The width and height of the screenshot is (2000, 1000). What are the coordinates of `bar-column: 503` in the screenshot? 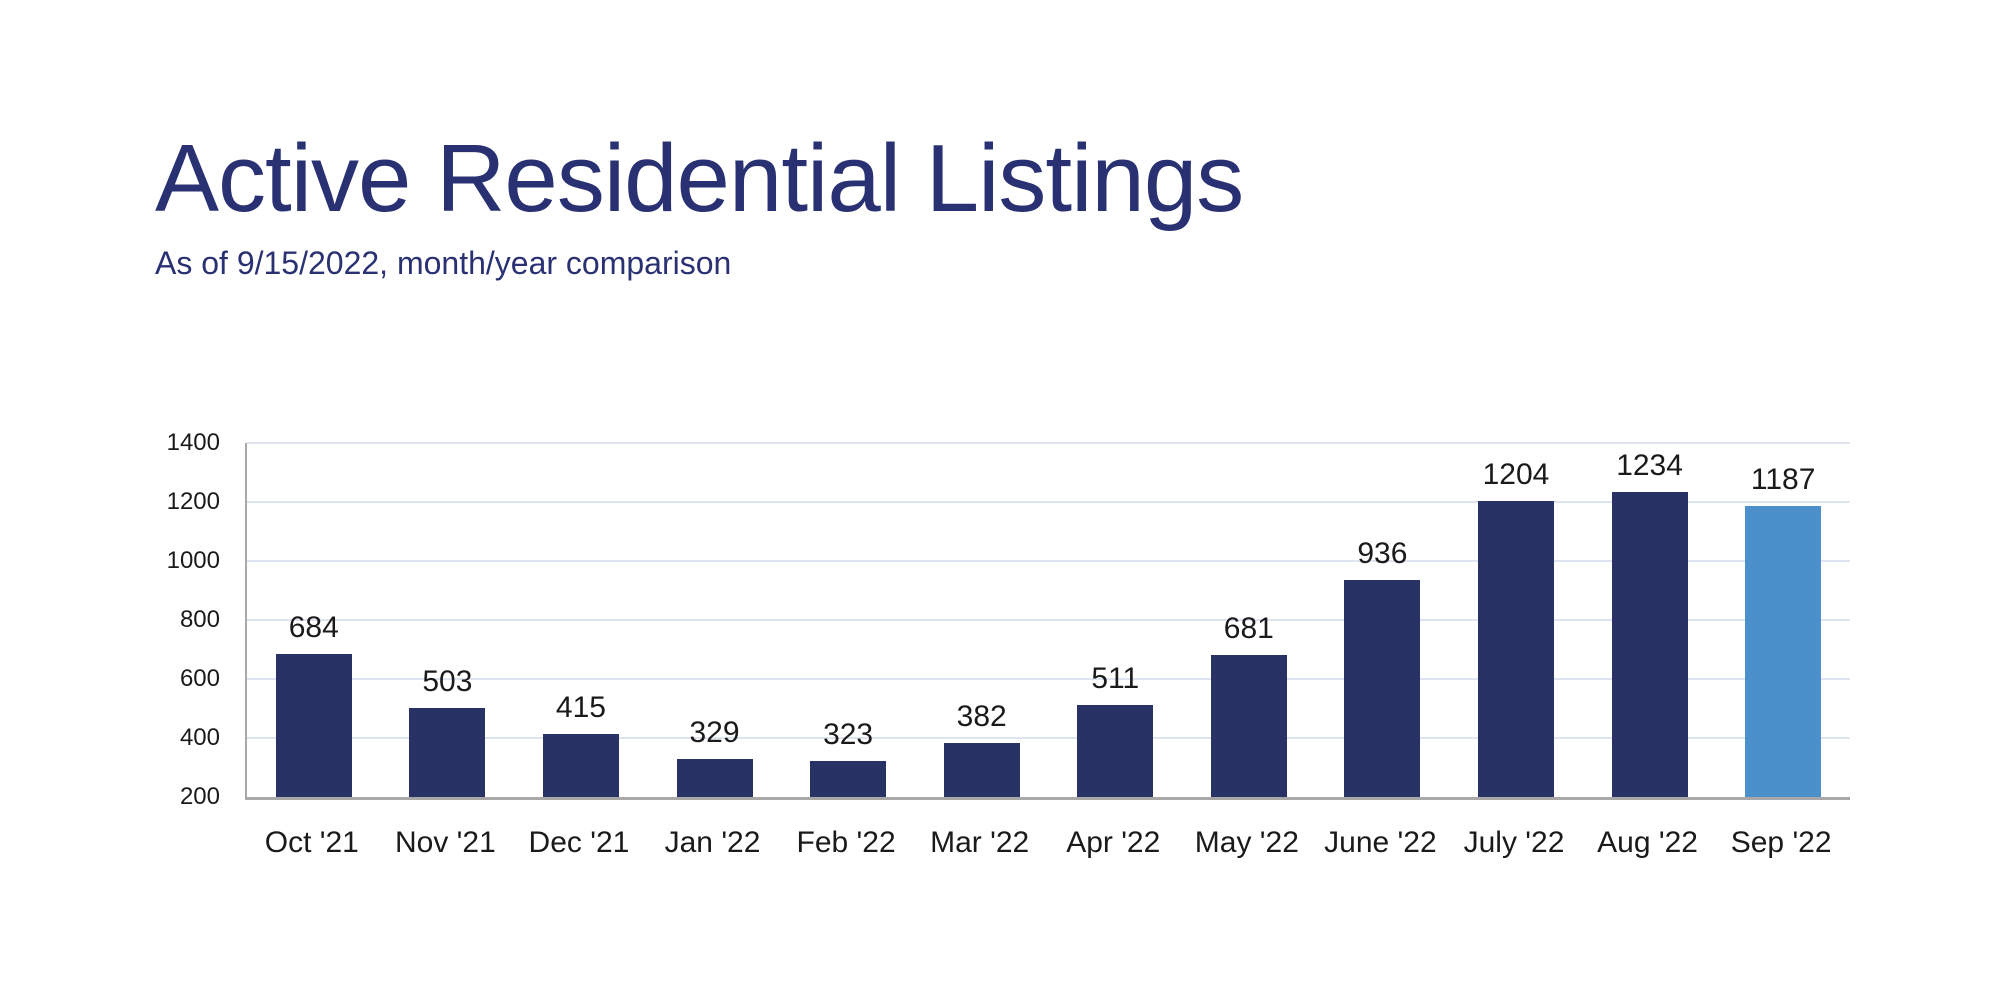 It's located at (448, 620).